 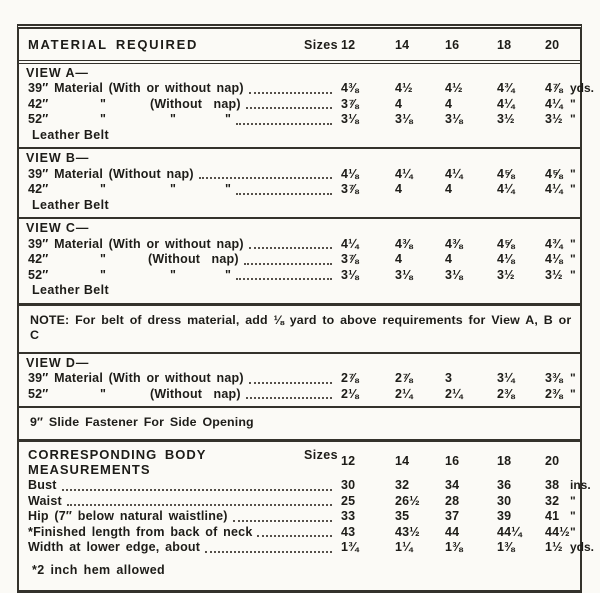 What do you see at coordinates (454, 393) in the screenshot?
I see `size-value: 2¼` at bounding box center [454, 393].